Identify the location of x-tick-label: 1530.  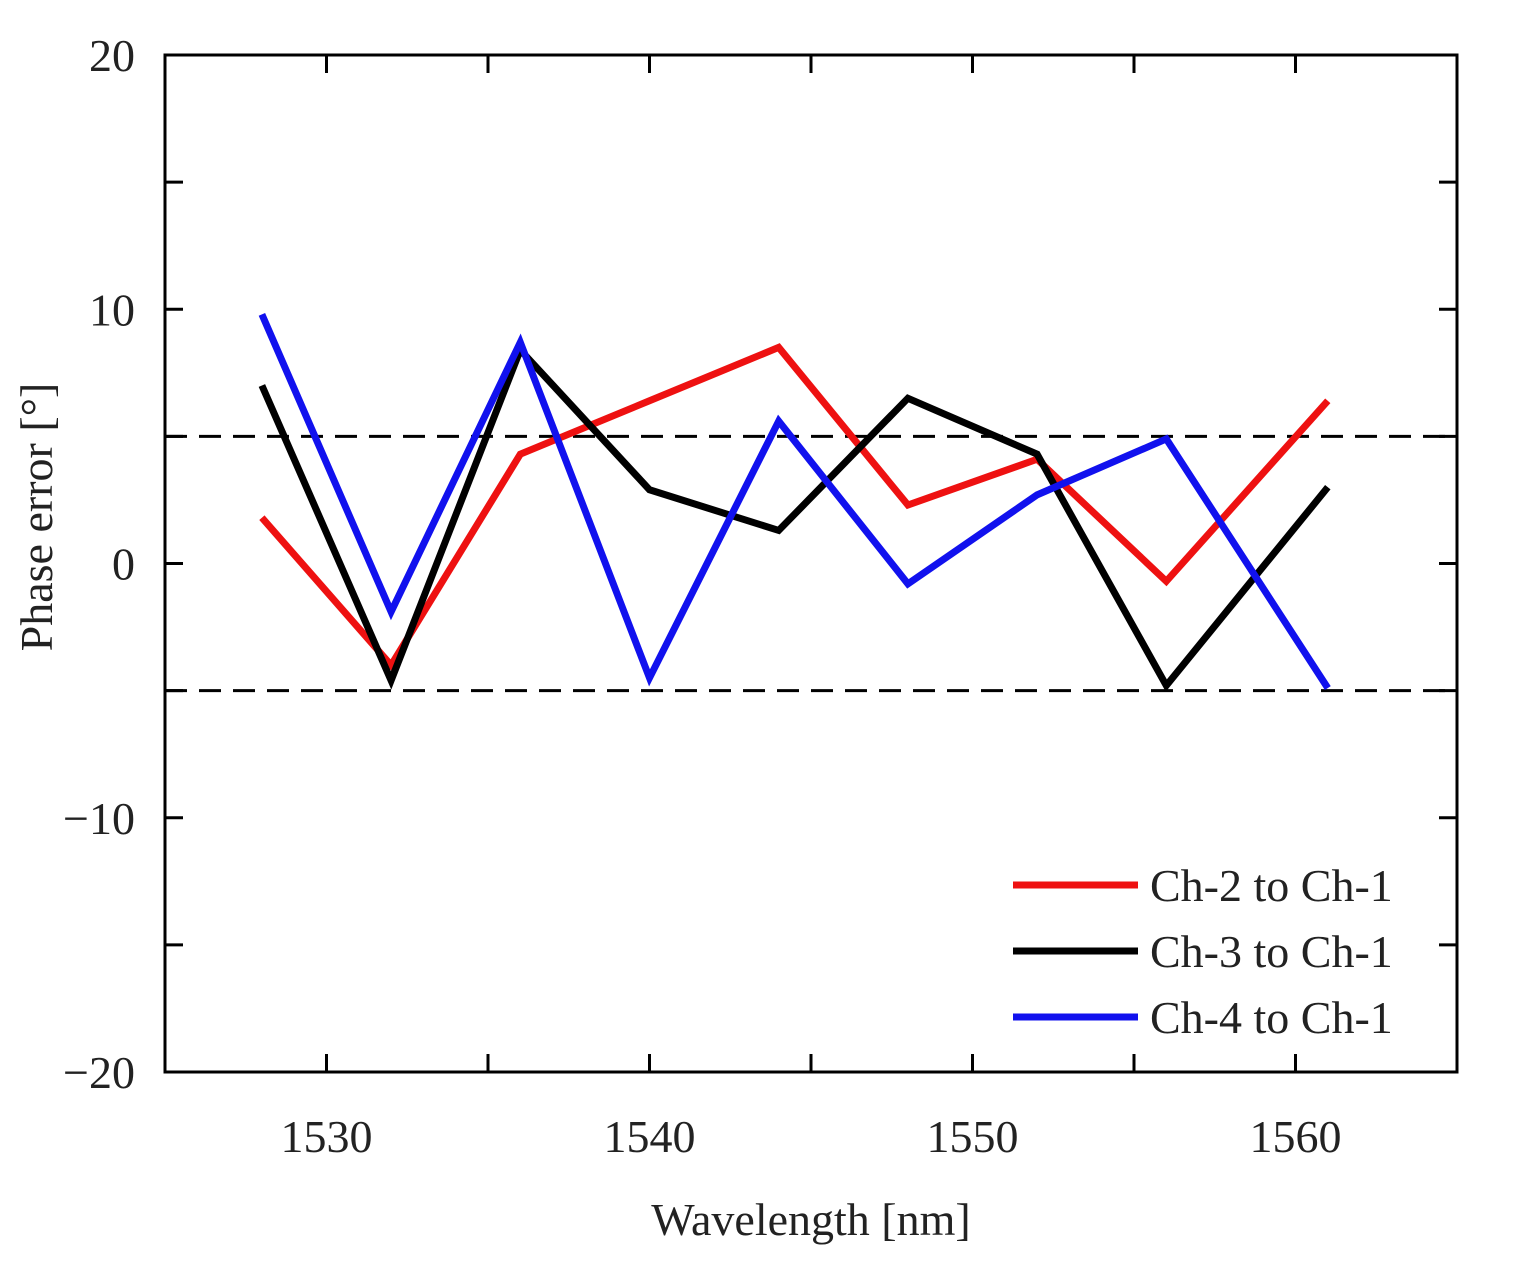
(327, 1136).